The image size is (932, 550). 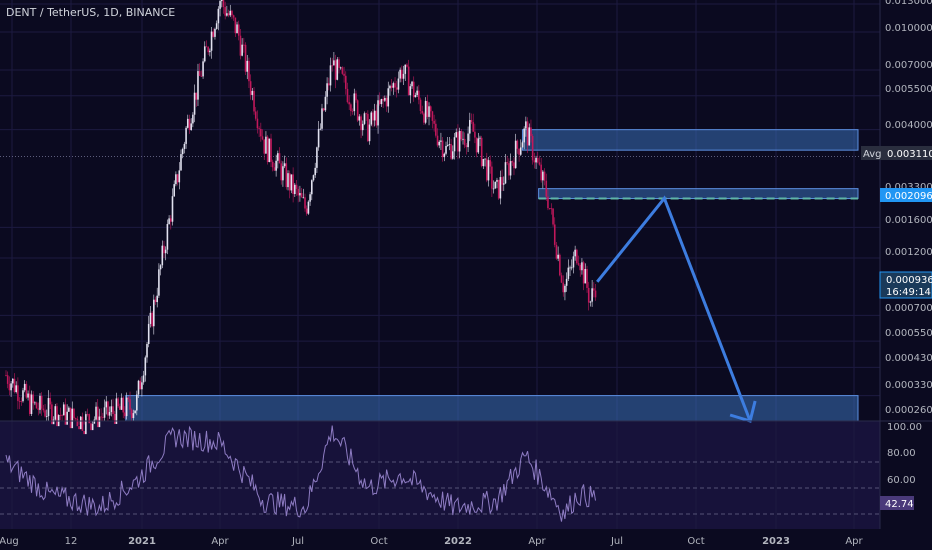 What do you see at coordinates (698, 194) in the screenshot?
I see `support-resistance-zone` at bounding box center [698, 194].